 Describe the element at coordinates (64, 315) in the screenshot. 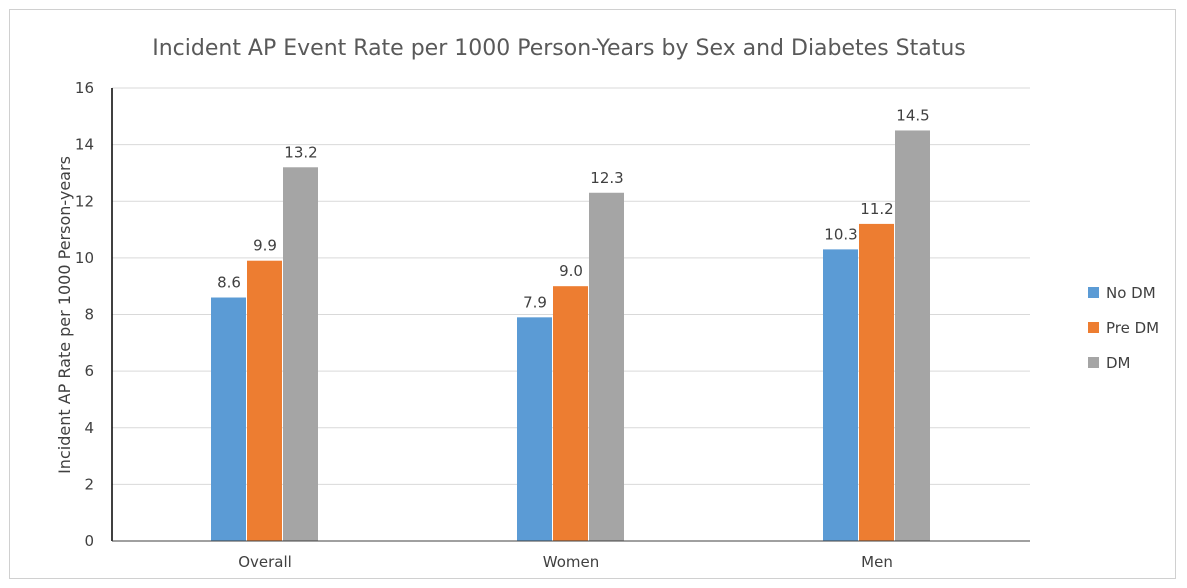

I see `y-axis-label: Incident AP Rate per 1000 Person-years` at that location.